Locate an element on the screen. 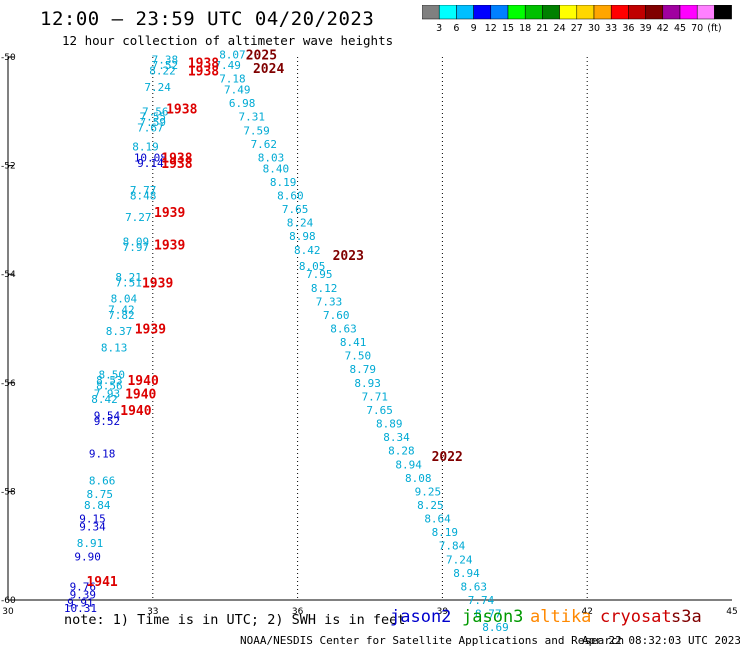 This screenshot has width=740, height=650. wave-height-label: 7.33 is located at coordinates (329, 301).